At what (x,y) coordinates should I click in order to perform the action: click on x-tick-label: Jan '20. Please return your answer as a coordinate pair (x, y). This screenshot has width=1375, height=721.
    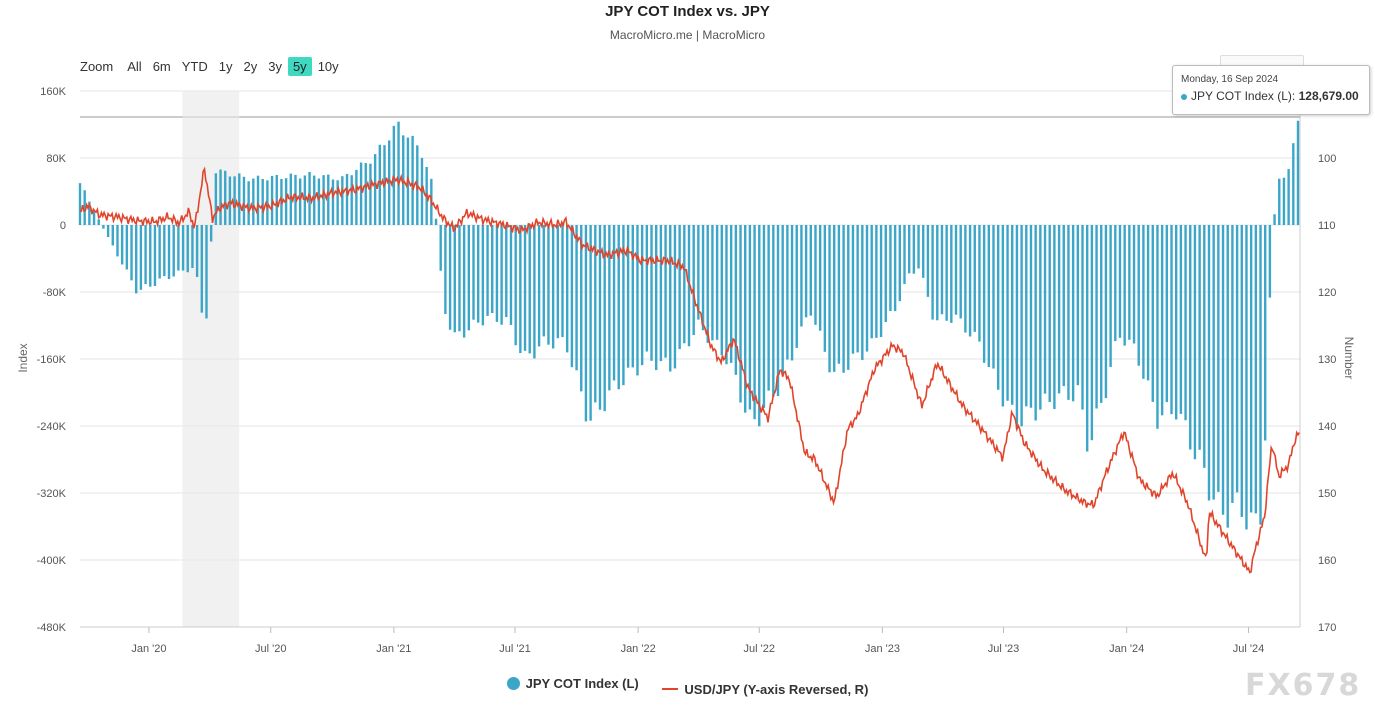
    Looking at the image, I should click on (148, 649).